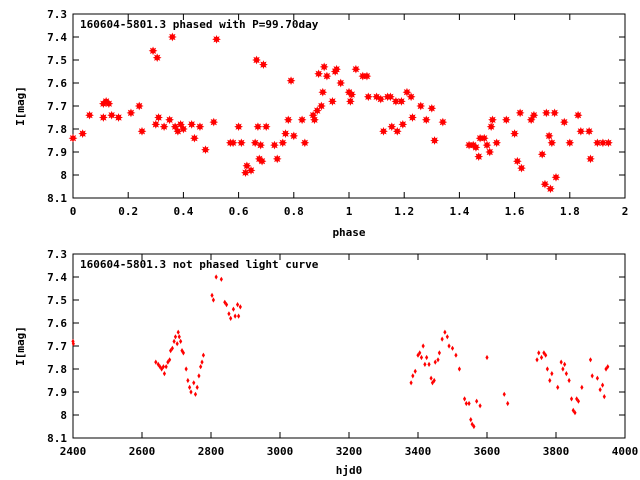  I want to click on x-tick-label: 0.2, so click(128, 211).